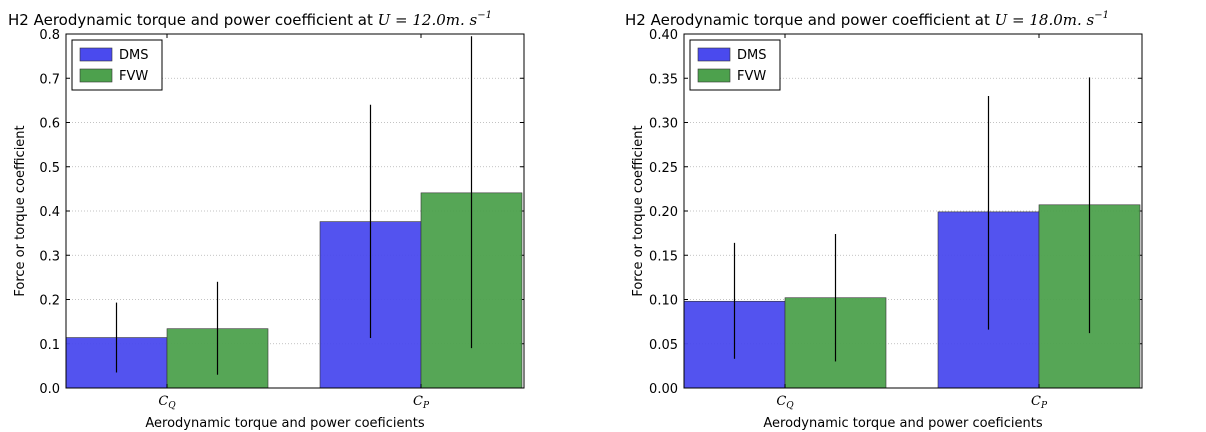 Image resolution: width=1206 pixels, height=432 pixels. What do you see at coordinates (49, 345) in the screenshot?
I see `y-tick-label: 0.1` at bounding box center [49, 345].